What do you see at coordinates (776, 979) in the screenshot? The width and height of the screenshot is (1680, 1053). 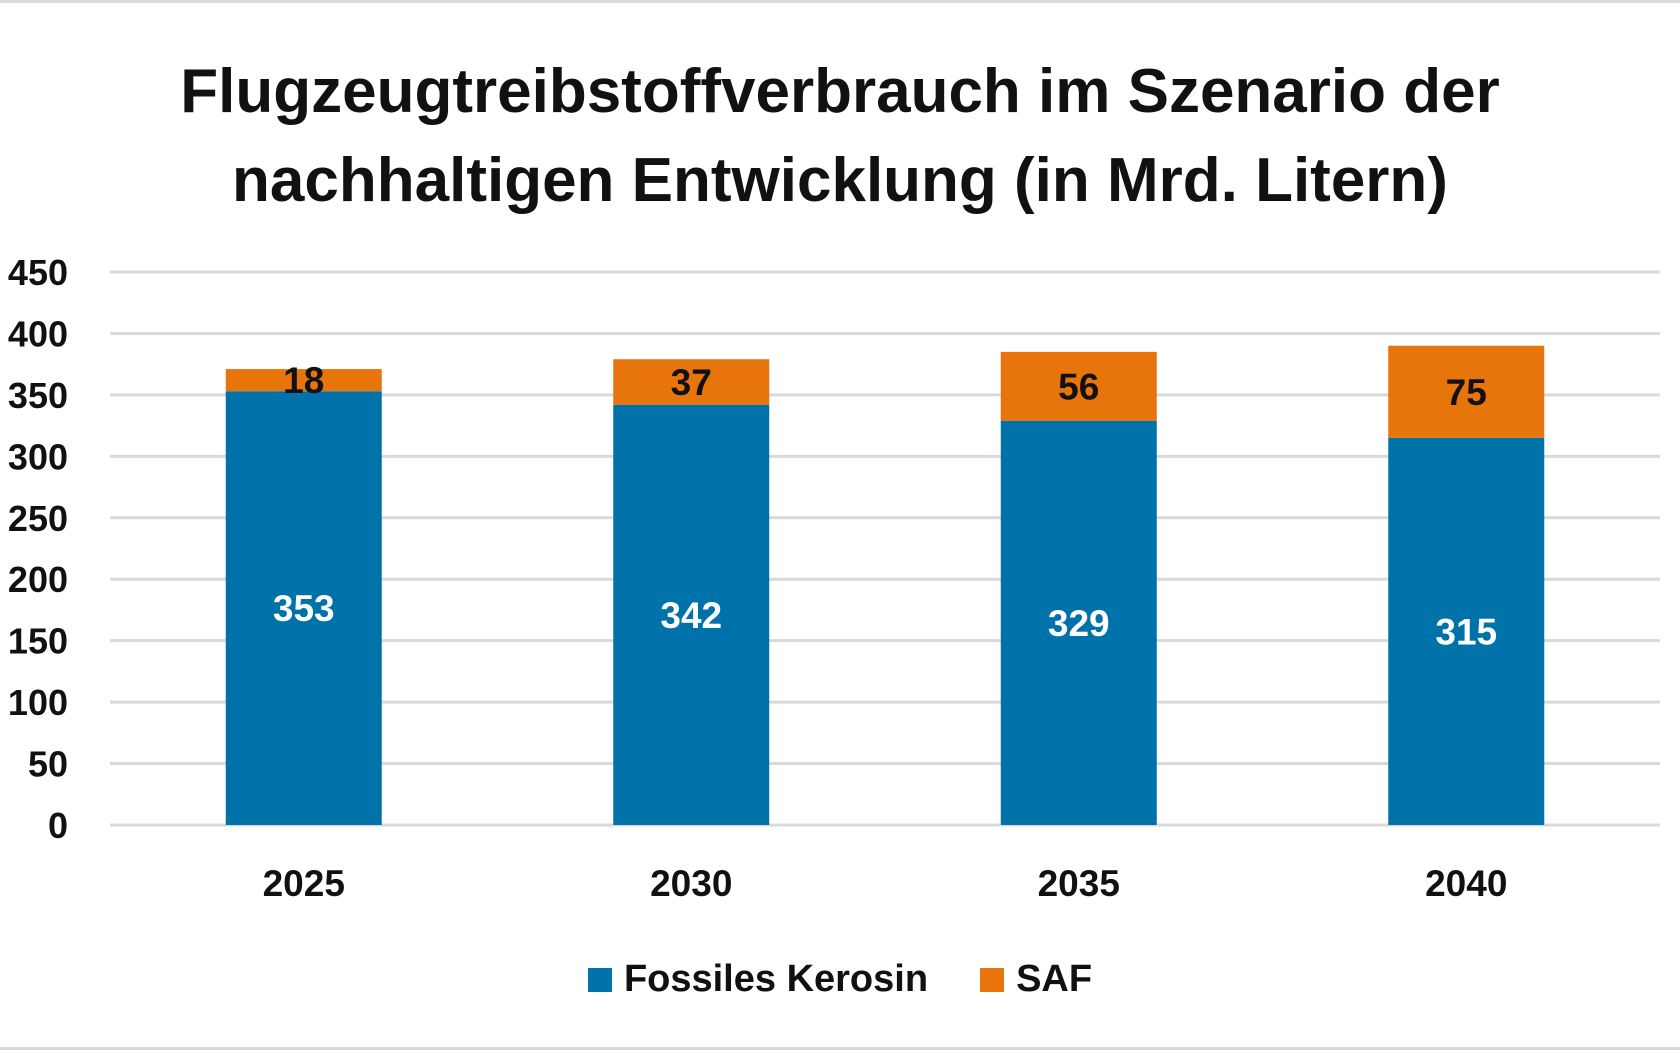 I see `legend-label-fossil: Fossiles Kerosin` at bounding box center [776, 979].